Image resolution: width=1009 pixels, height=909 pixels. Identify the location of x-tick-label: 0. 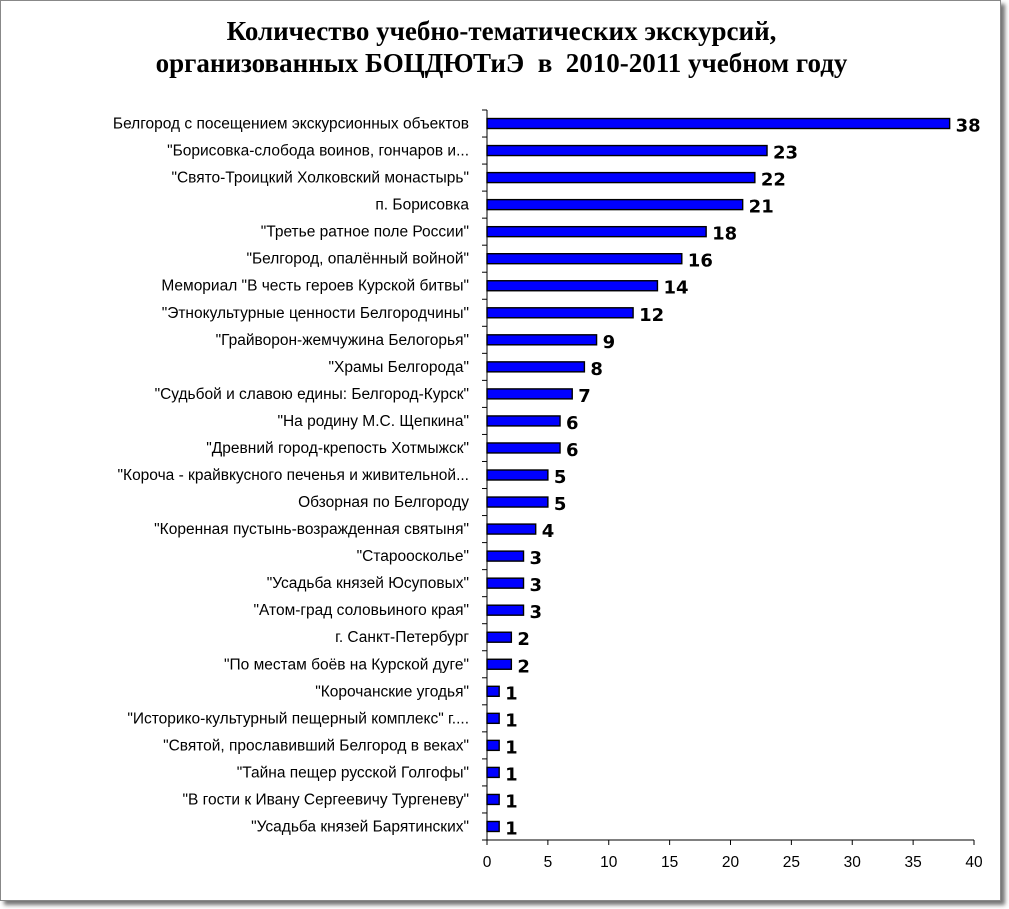
(487, 862).